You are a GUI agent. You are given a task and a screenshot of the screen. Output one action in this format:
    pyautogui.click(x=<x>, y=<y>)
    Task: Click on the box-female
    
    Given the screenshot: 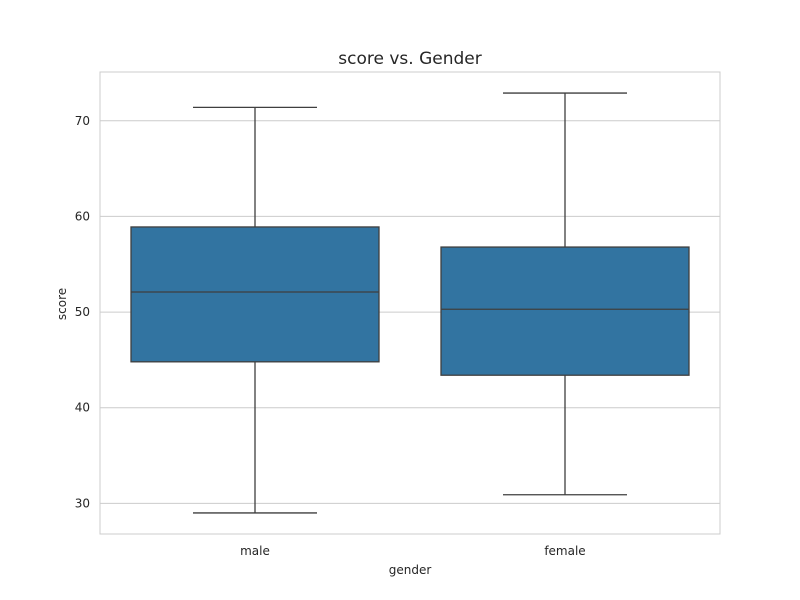 What is the action you would take?
    pyautogui.click(x=565, y=311)
    